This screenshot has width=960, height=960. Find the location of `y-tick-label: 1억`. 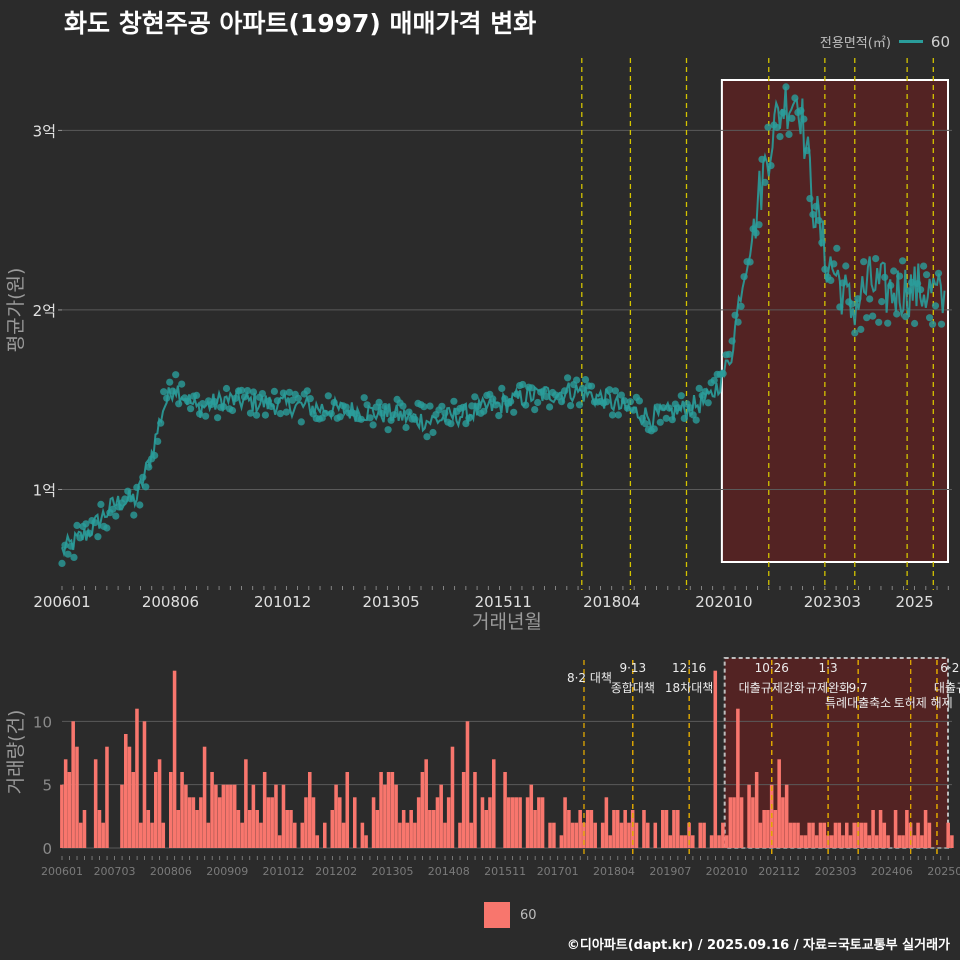

y-tick-label: 1억 is located at coordinates (44, 490).